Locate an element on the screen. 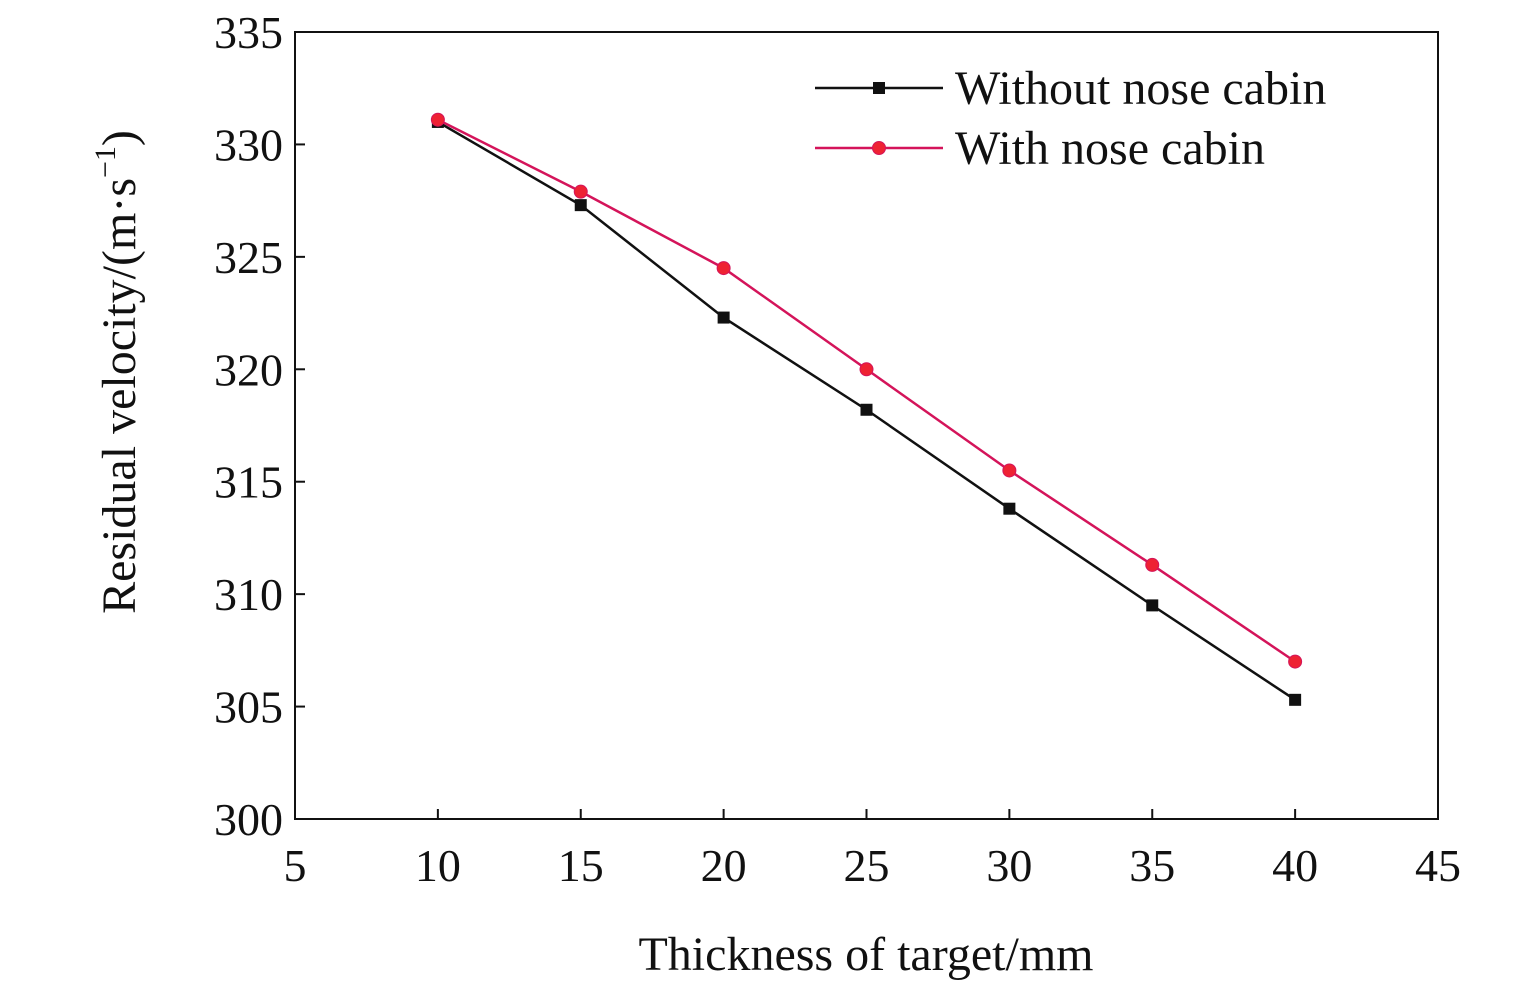 This screenshot has width=1535, height=987. x-tick-label: 30 is located at coordinates (1009, 865).